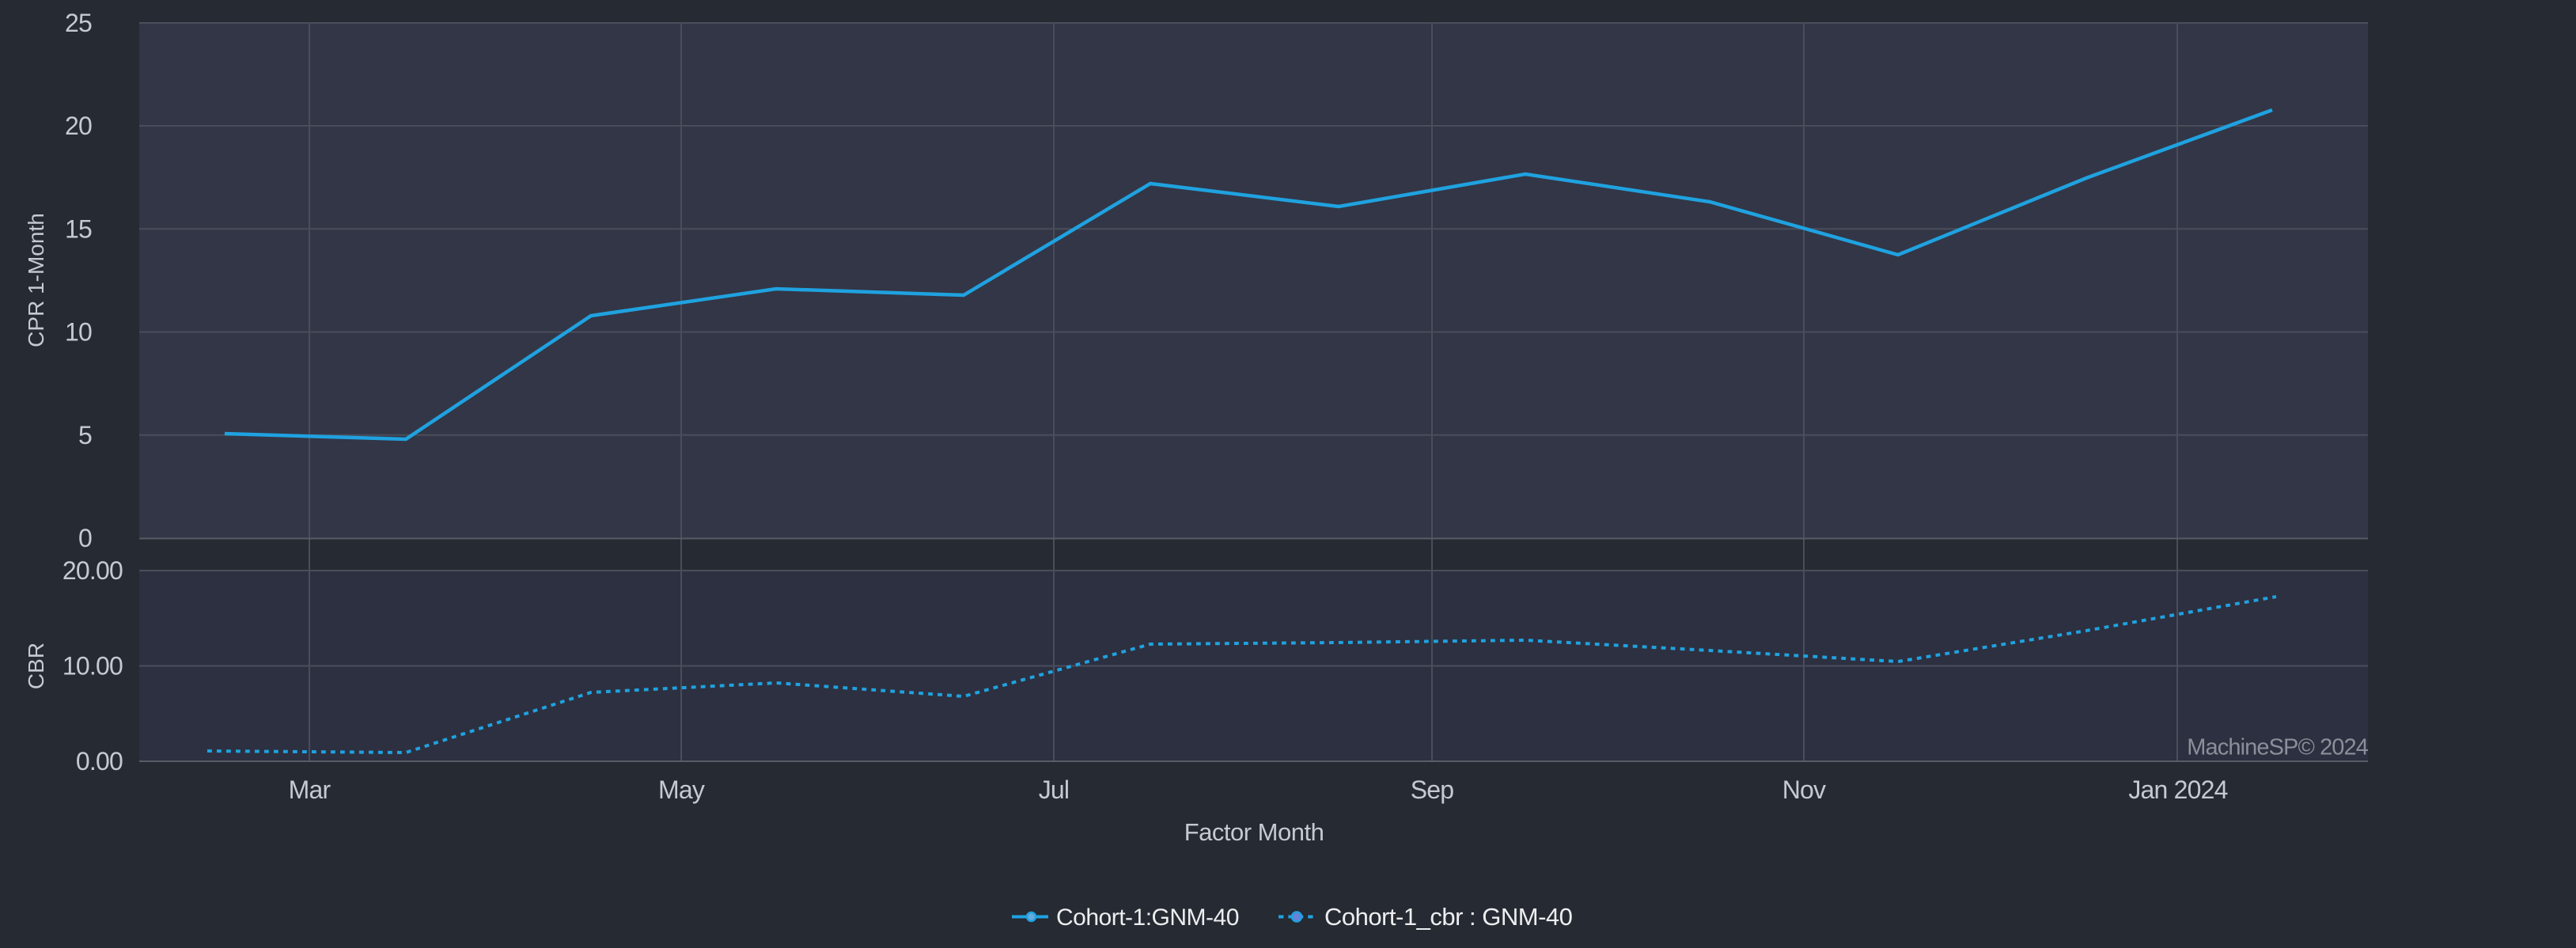 The image size is (2576, 948). What do you see at coordinates (78, 23) in the screenshot?
I see `svg-text: 25` at bounding box center [78, 23].